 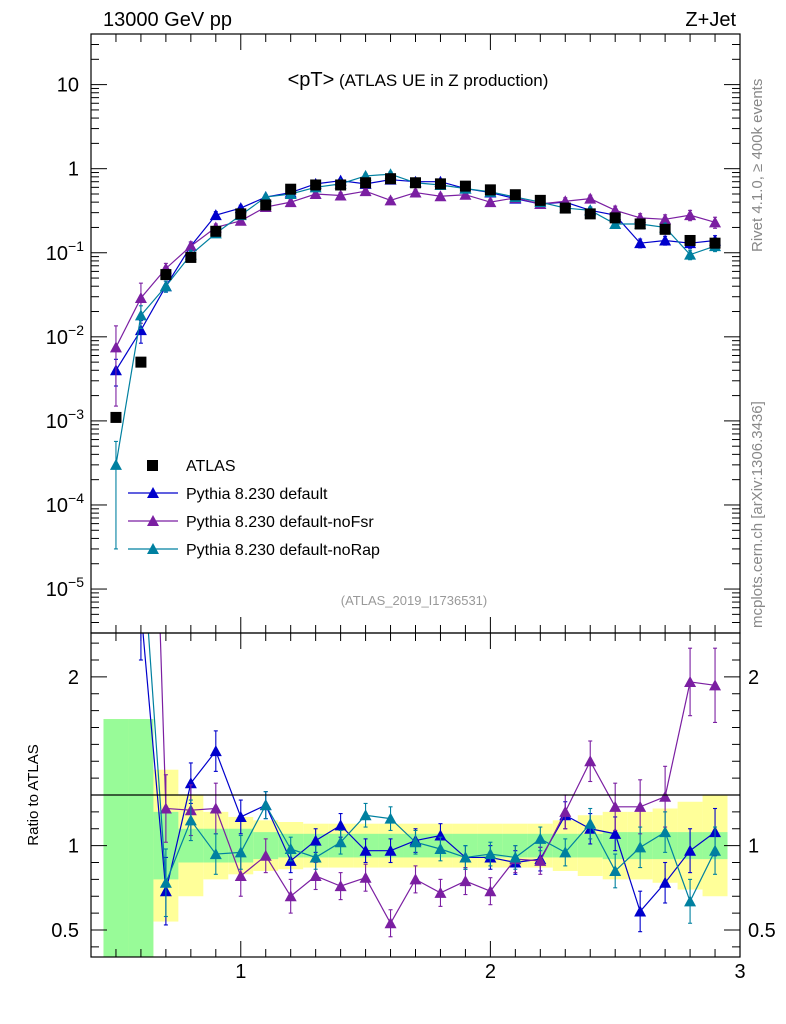 What do you see at coordinates (68, 86) in the screenshot?
I see `main-y-tick-label: 10` at bounding box center [68, 86].